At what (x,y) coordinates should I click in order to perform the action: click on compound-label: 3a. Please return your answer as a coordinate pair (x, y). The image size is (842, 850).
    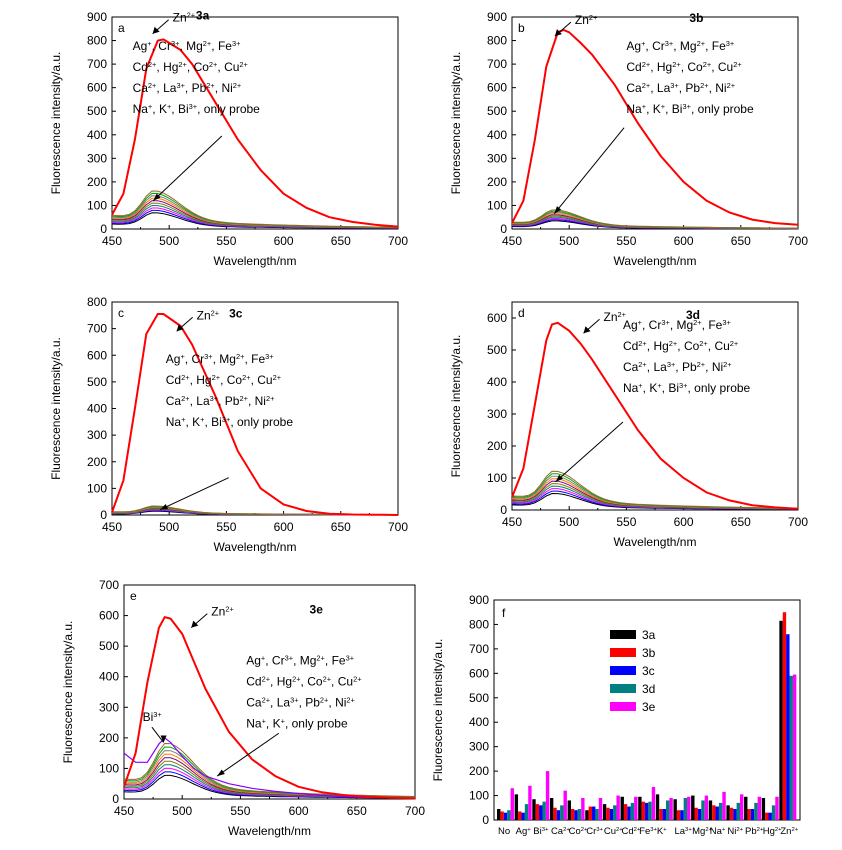
    Looking at the image, I should click on (203, 16).